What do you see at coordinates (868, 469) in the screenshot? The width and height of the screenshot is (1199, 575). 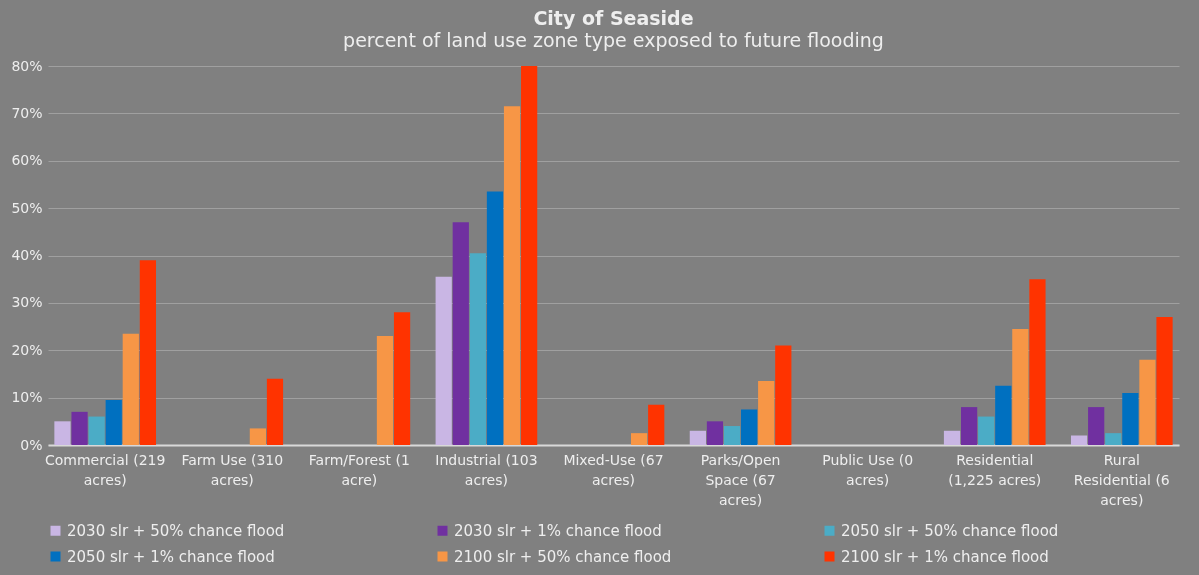 I see `x-tick-label: Public Use (0 acres)` at bounding box center [868, 469].